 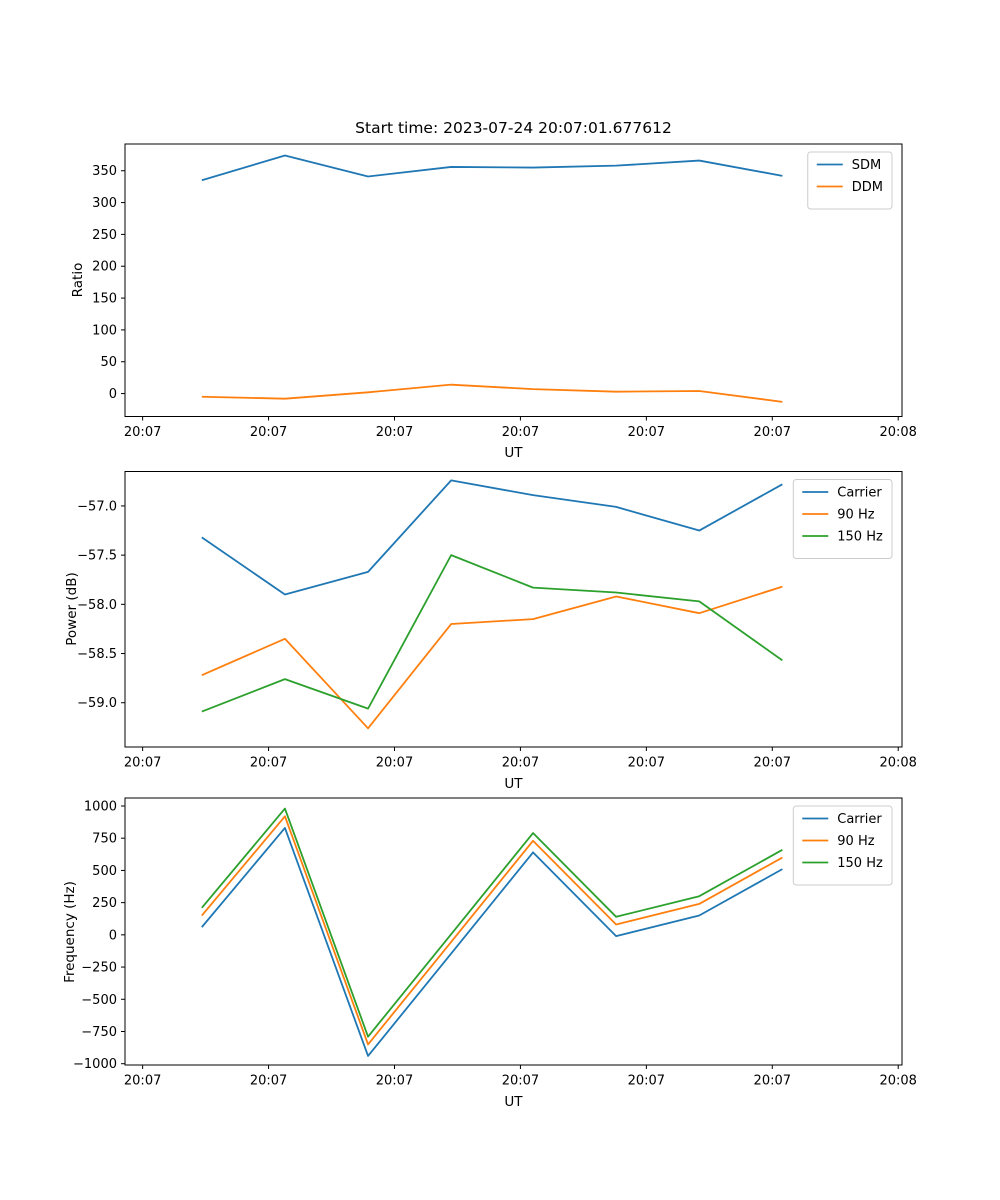 I want to click on y-tick-label: 1000, so click(x=100, y=806).